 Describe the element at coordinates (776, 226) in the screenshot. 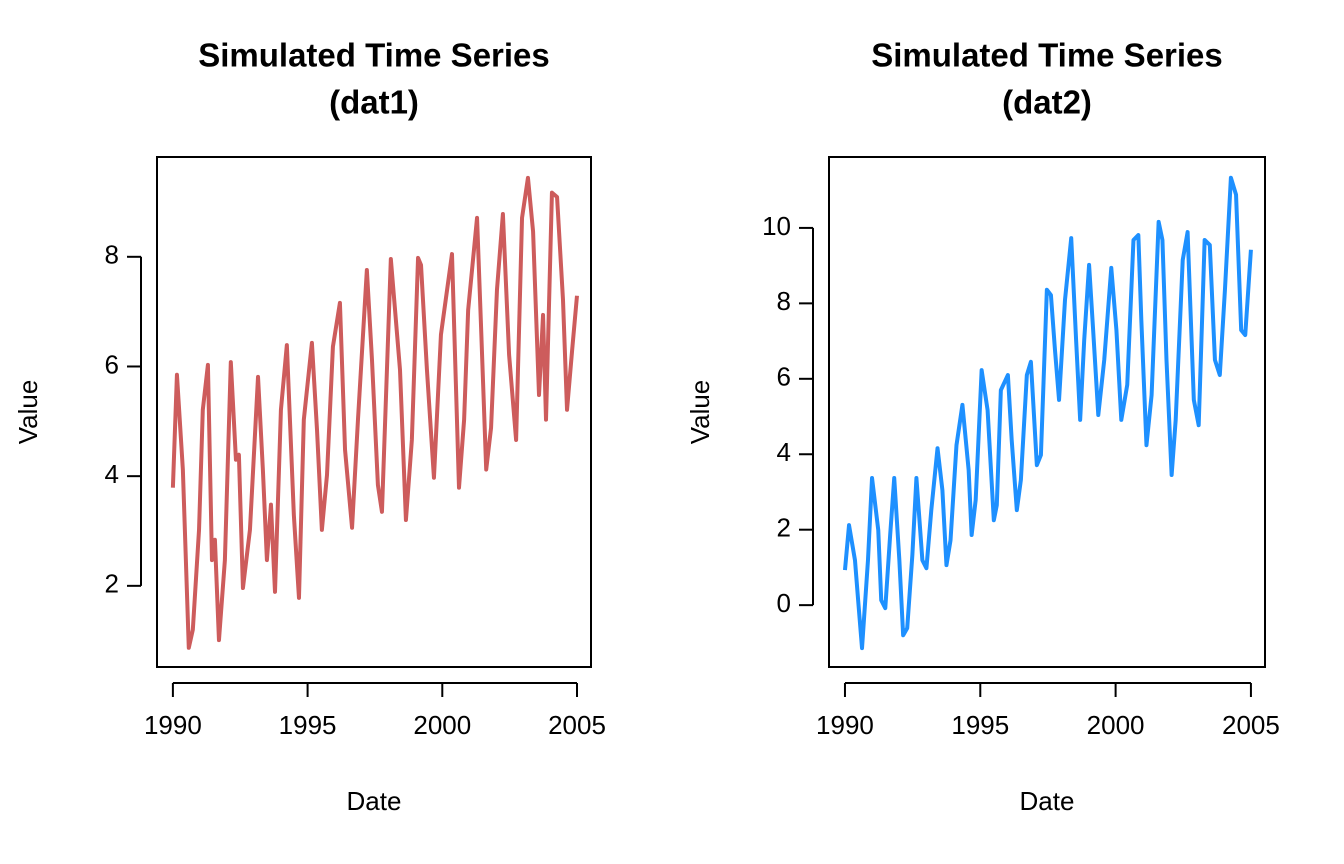

I see `y-tick-label: 10` at that location.